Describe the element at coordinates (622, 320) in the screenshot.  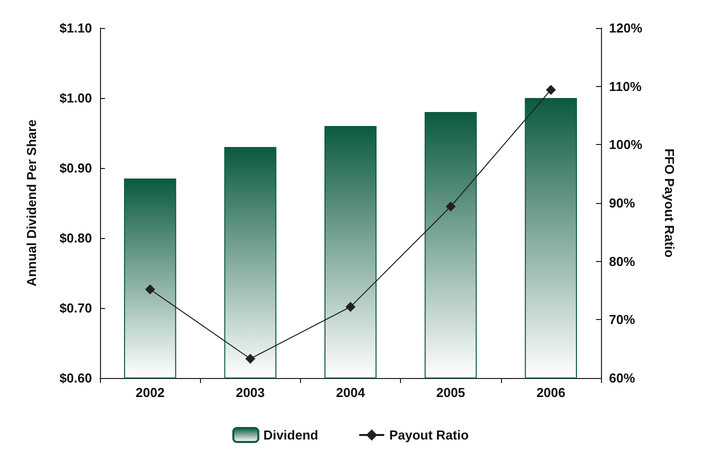
I see `y2-tick-label: 70%` at that location.